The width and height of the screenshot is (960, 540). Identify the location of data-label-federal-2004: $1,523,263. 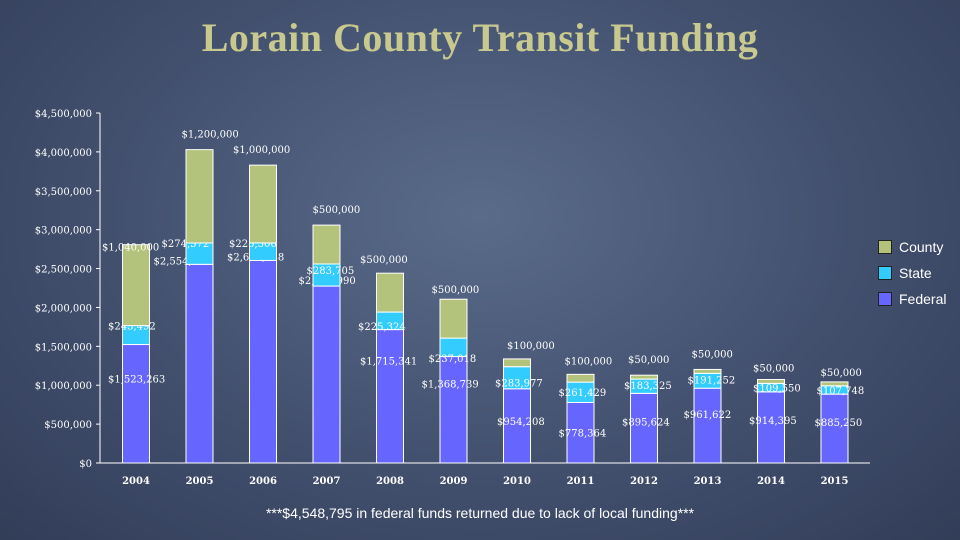
(136, 380).